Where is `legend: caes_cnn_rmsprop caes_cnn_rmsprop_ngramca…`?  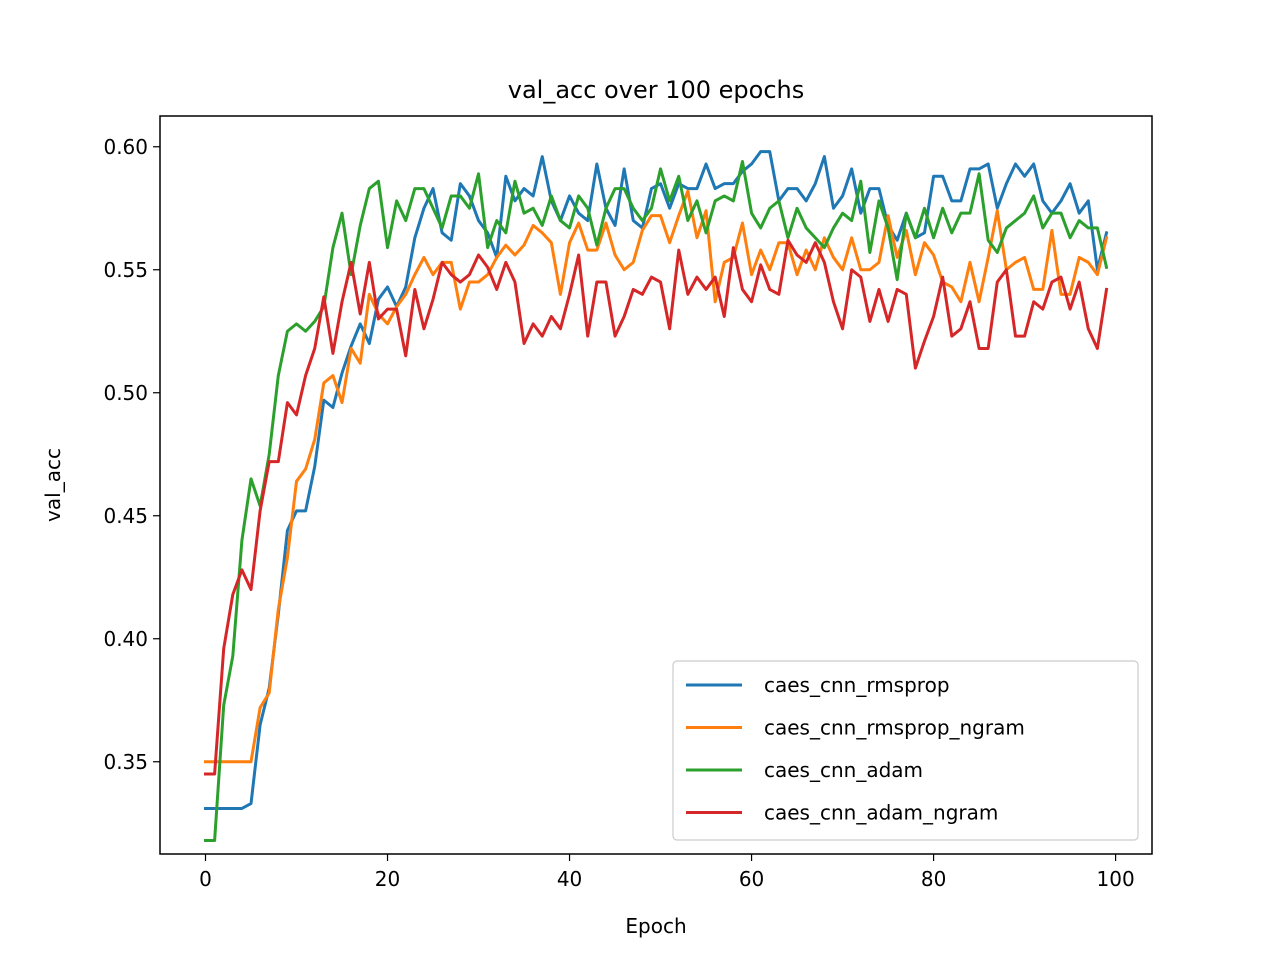 legend: caes_cnn_rmsprop caes_cnn_rmsprop_ngramca… is located at coordinates (905, 750).